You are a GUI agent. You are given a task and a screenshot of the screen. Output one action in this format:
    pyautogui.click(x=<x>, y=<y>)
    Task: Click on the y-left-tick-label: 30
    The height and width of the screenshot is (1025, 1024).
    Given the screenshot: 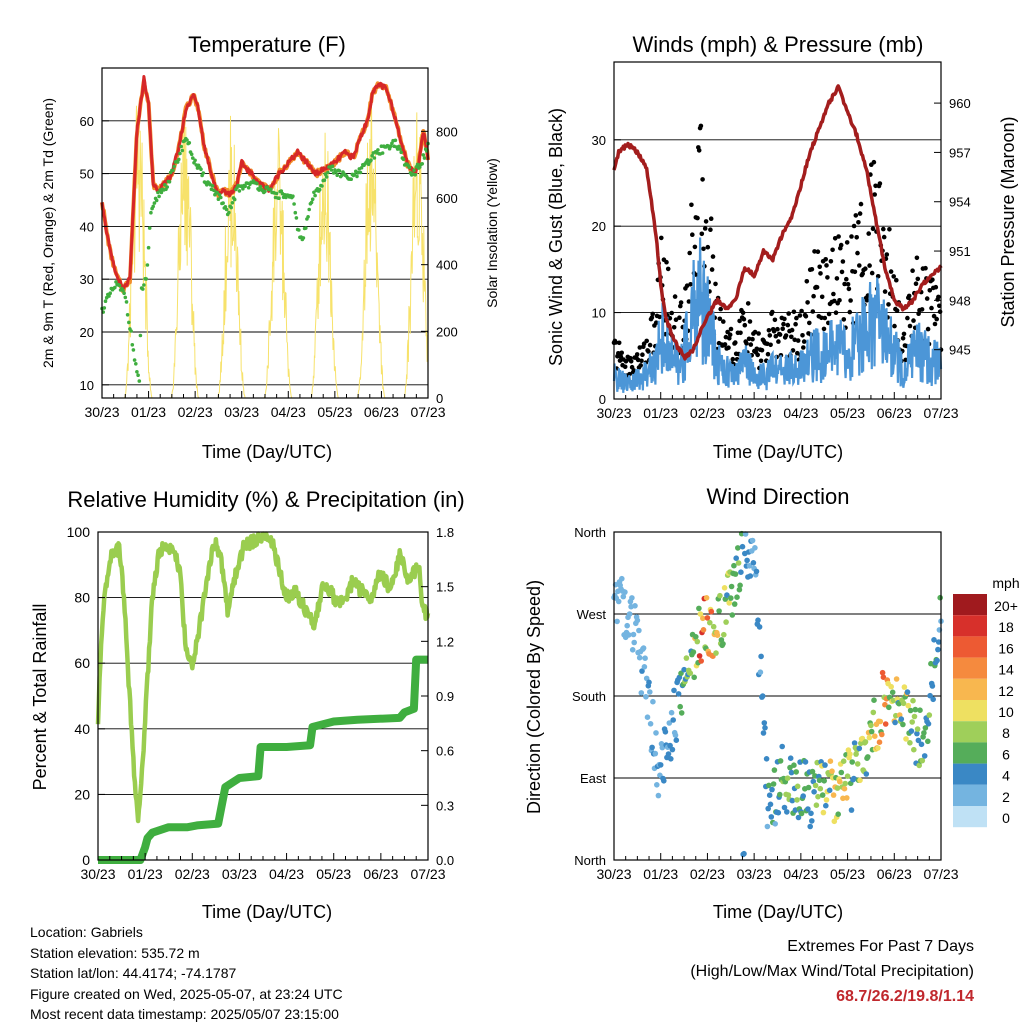 What is the action you would take?
    pyautogui.click(x=599, y=140)
    